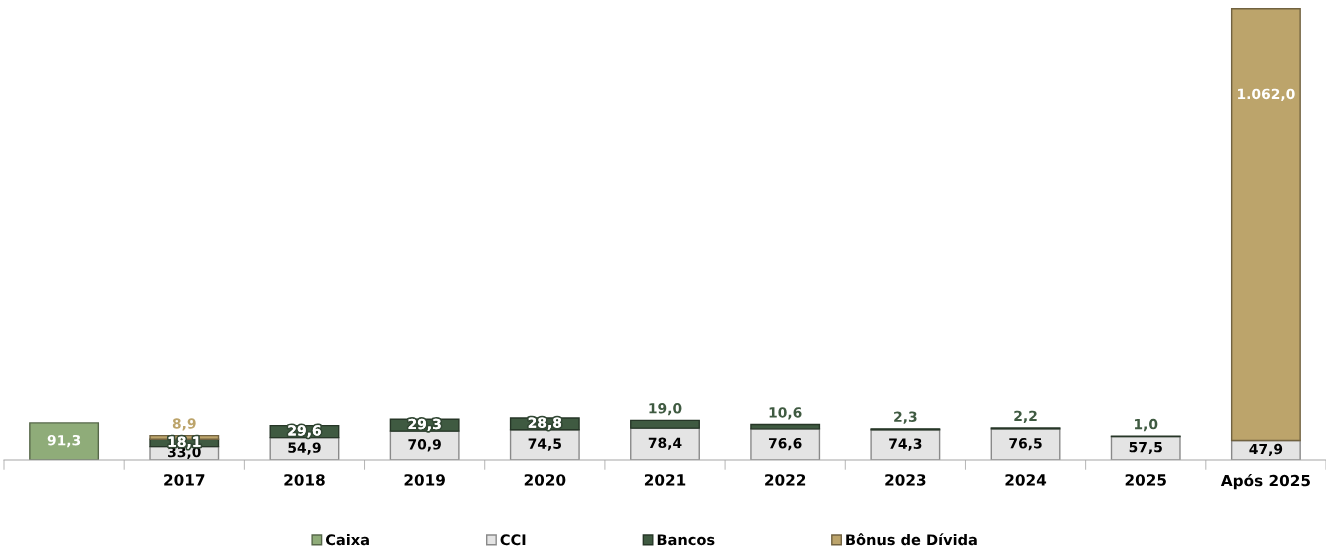  I want to click on data-label: 8,9, so click(184, 424).